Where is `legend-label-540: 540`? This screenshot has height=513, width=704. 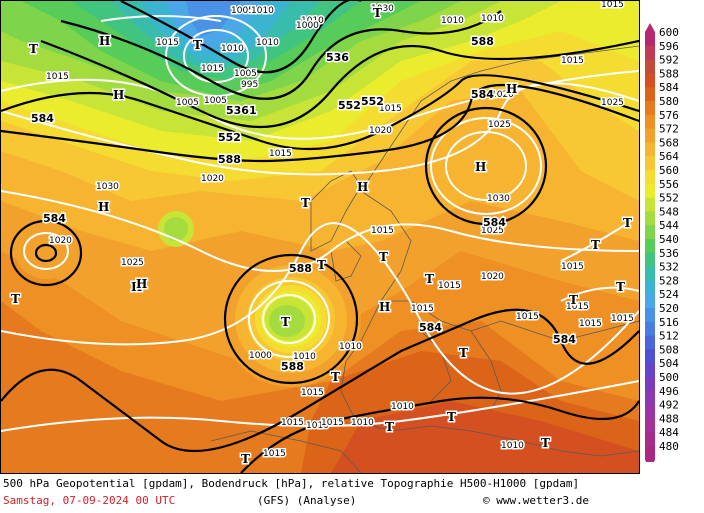
legend-label-540: 540 is located at coordinates (669, 239).